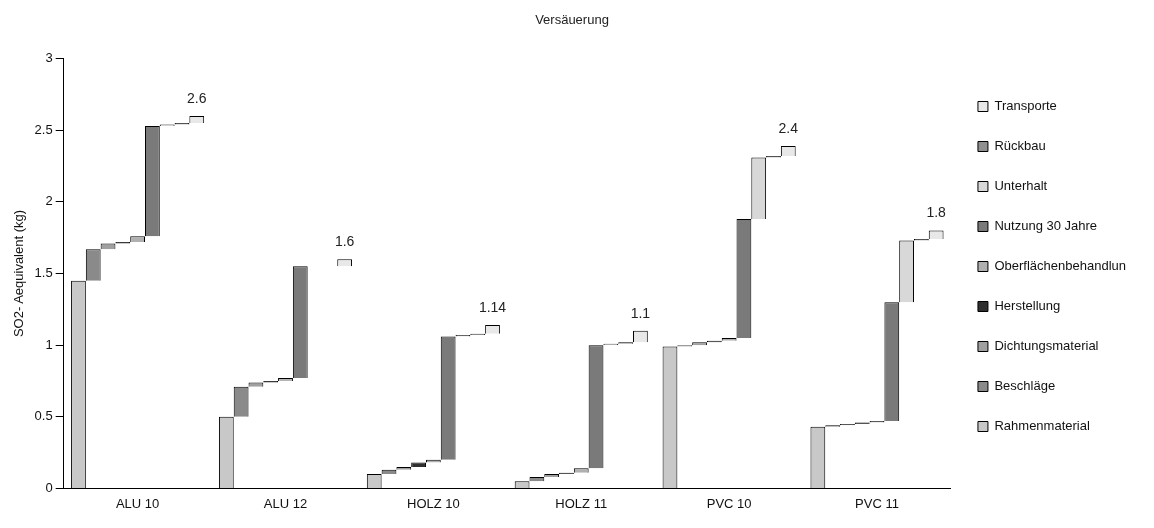 This screenshot has width=1154, height=528. What do you see at coordinates (1020, 146) in the screenshot?
I see `legend-label: Rückbau` at bounding box center [1020, 146].